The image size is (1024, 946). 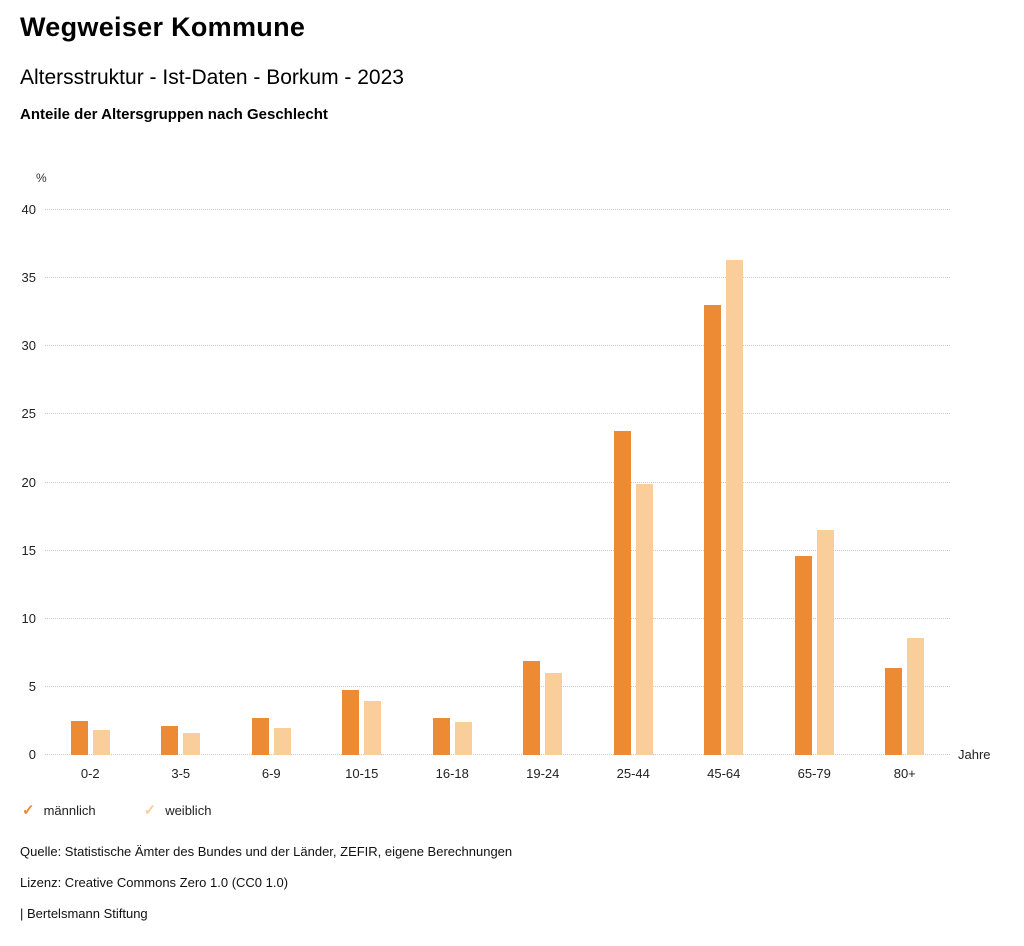 What do you see at coordinates (116, 810) in the screenshot?
I see `legend: ✓ männlich ✓ weiblich` at bounding box center [116, 810].